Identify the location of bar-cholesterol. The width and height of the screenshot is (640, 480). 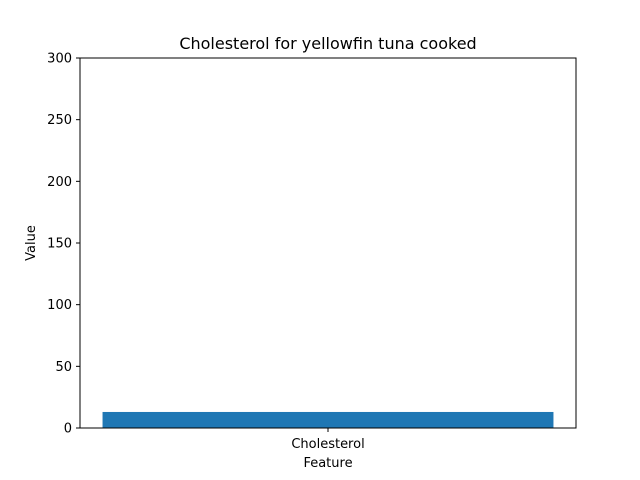
(328, 419).